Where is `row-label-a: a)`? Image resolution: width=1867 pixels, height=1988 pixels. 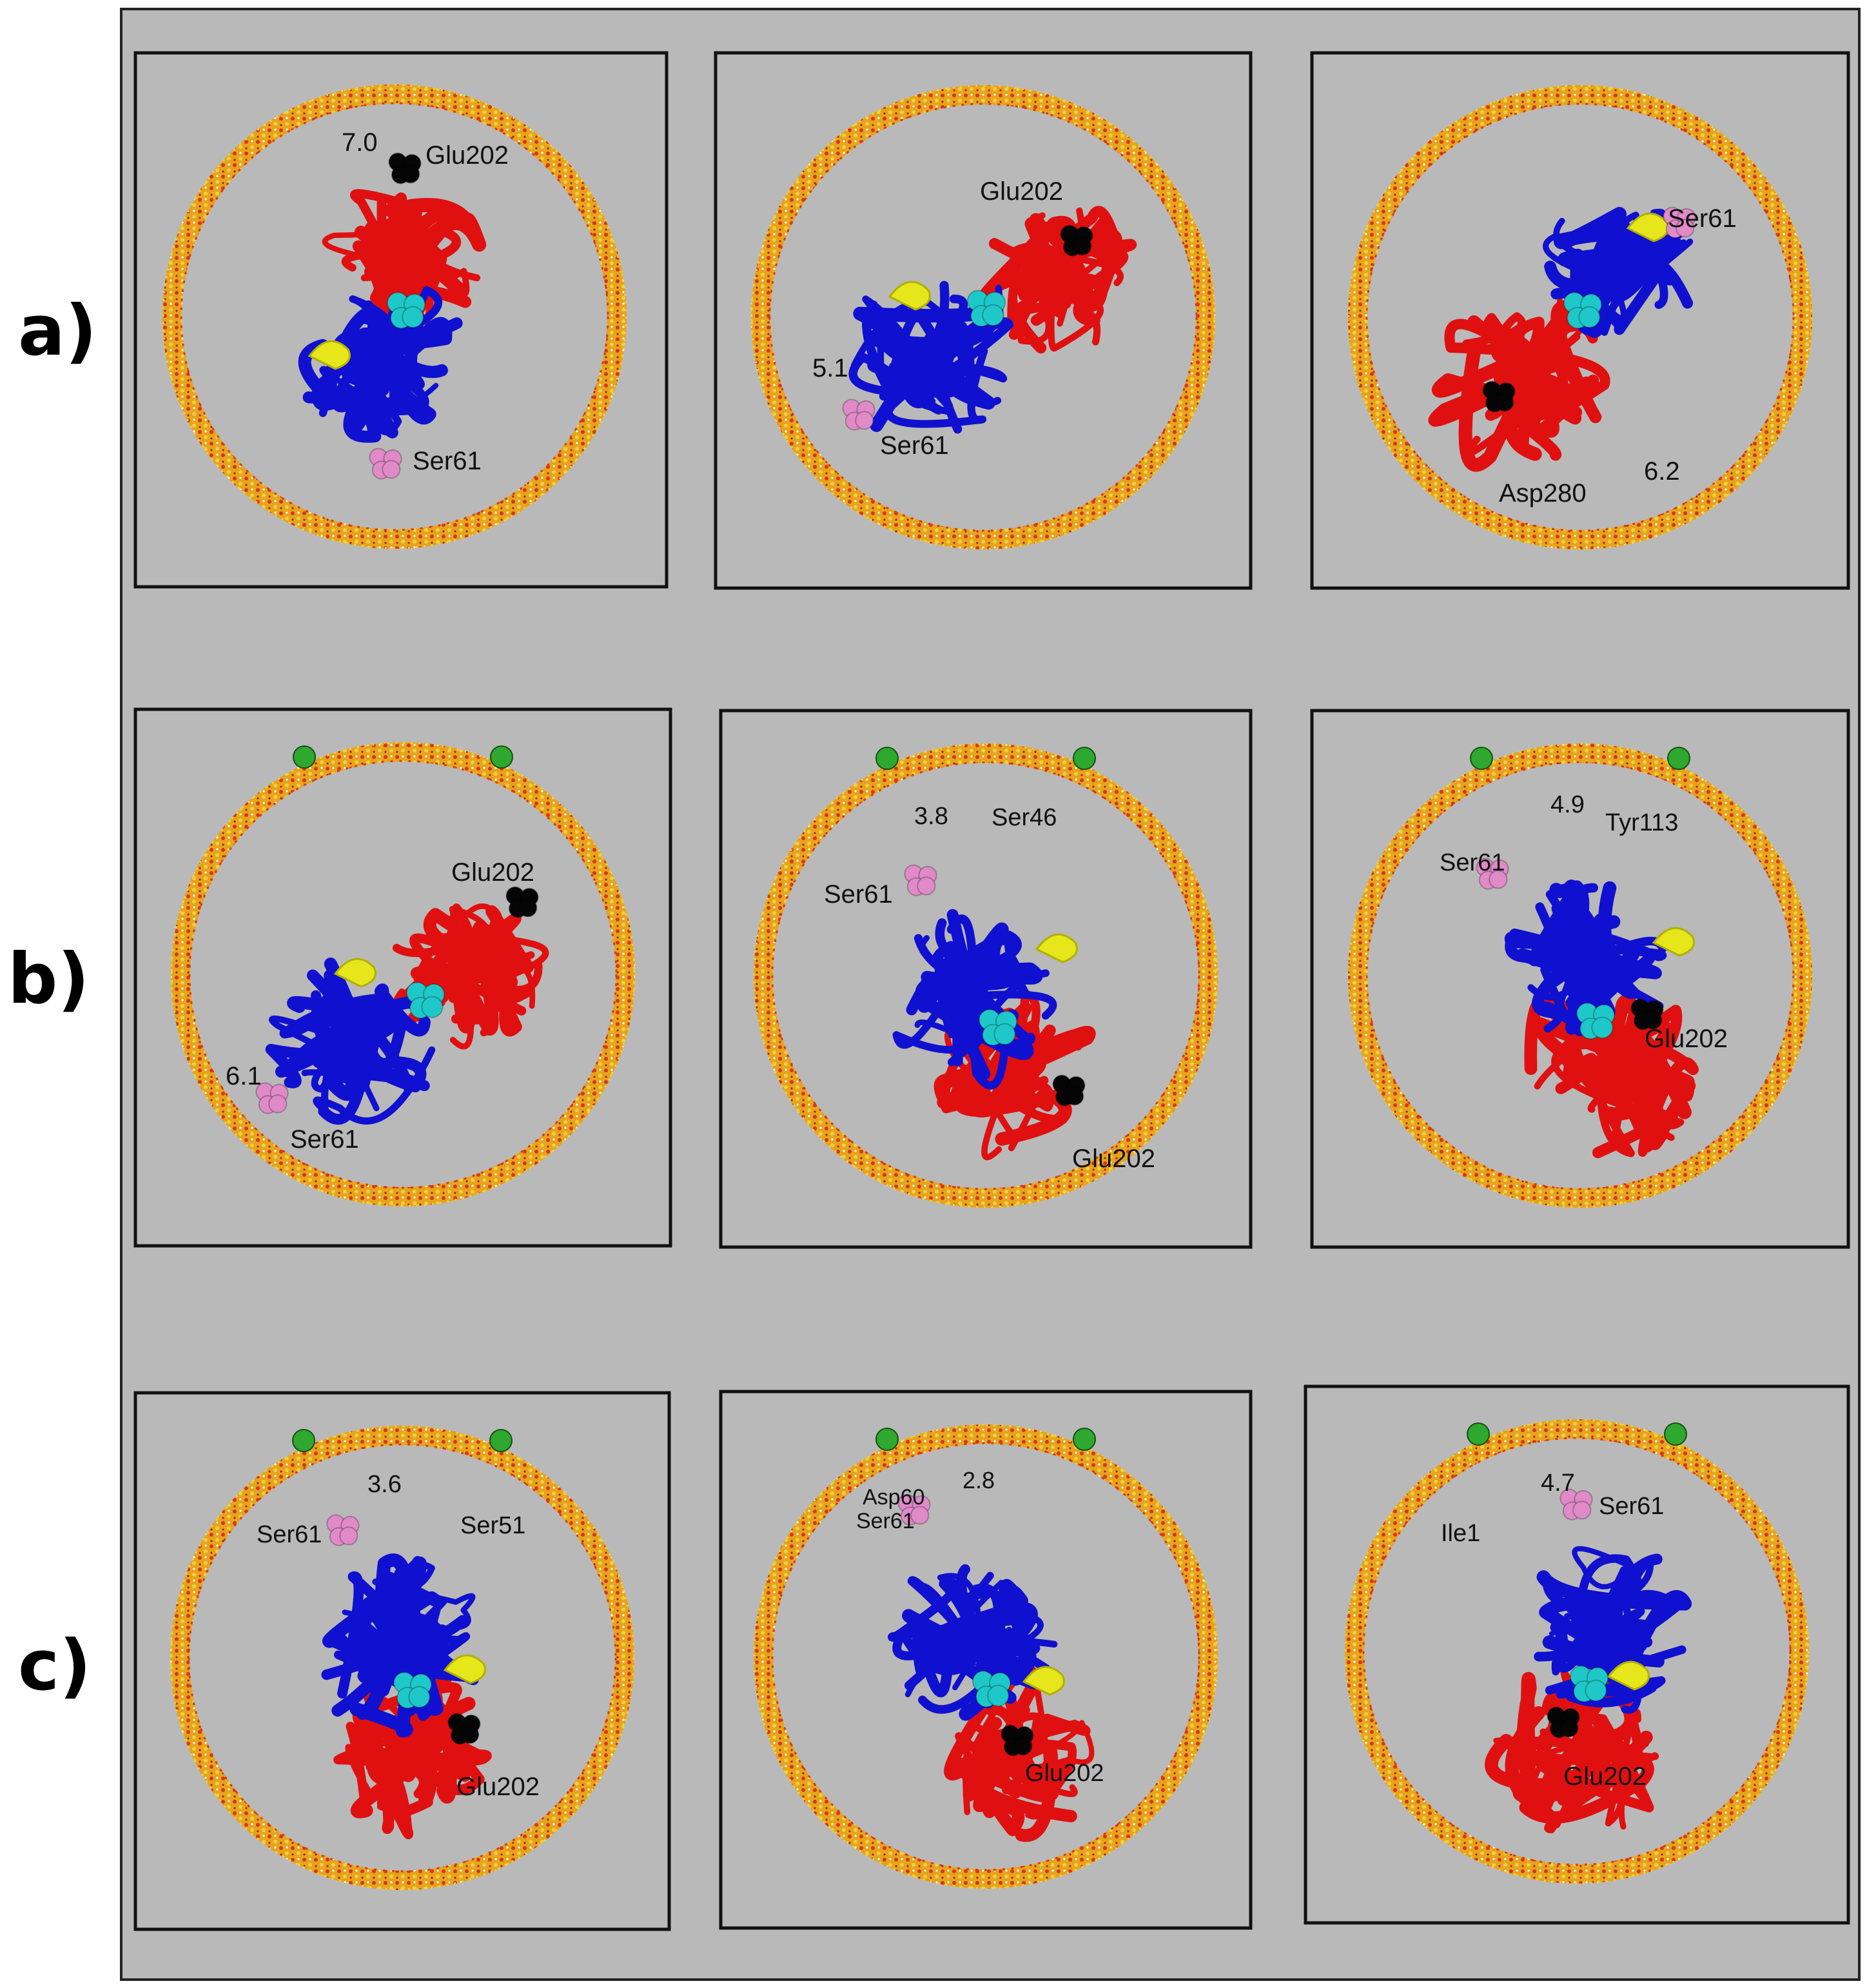 row-label-a: a) is located at coordinates (57, 331).